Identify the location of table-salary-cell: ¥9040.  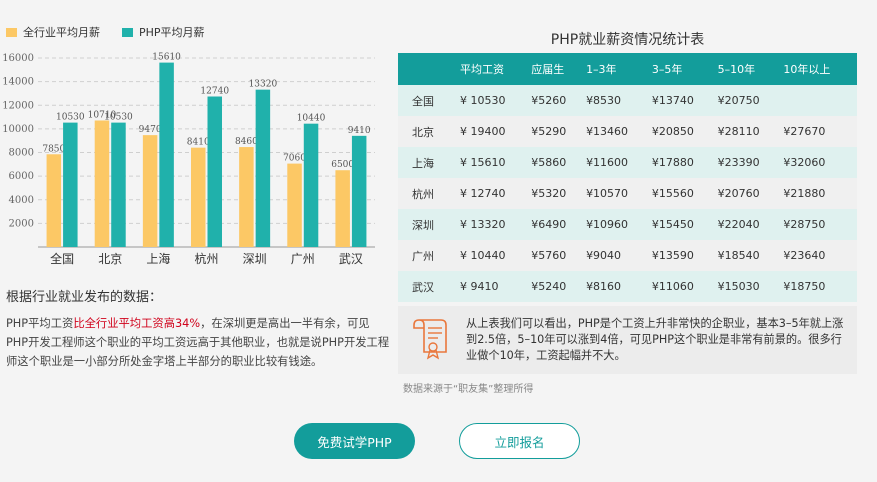
(619, 255).